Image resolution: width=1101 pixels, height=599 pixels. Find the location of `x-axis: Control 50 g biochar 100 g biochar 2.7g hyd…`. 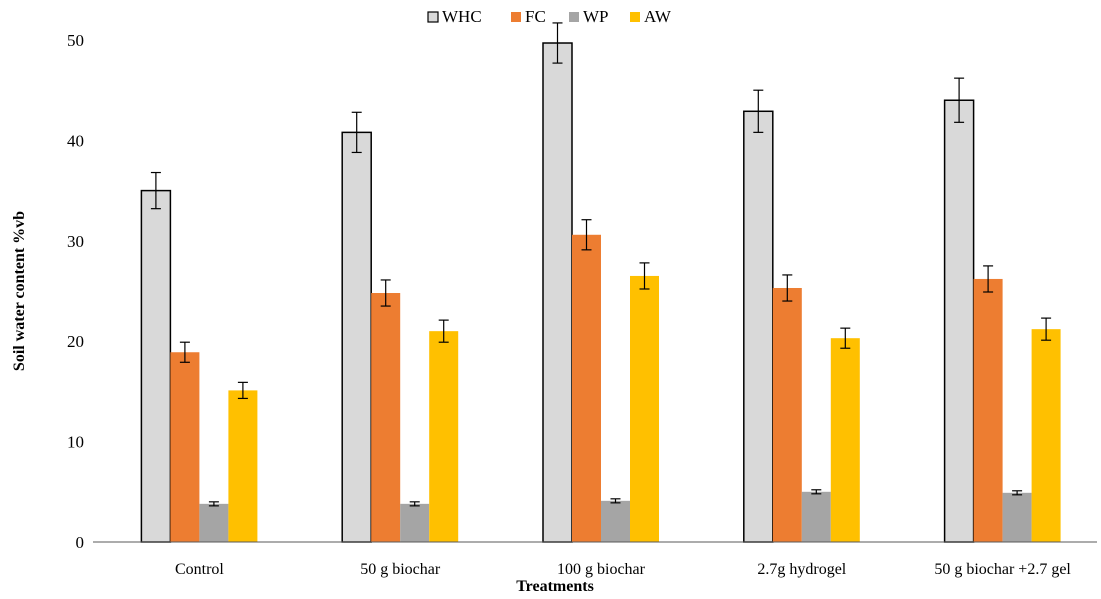

x-axis: Control 50 g biochar 100 g biochar 2.7g hyd… is located at coordinates (595, 559).